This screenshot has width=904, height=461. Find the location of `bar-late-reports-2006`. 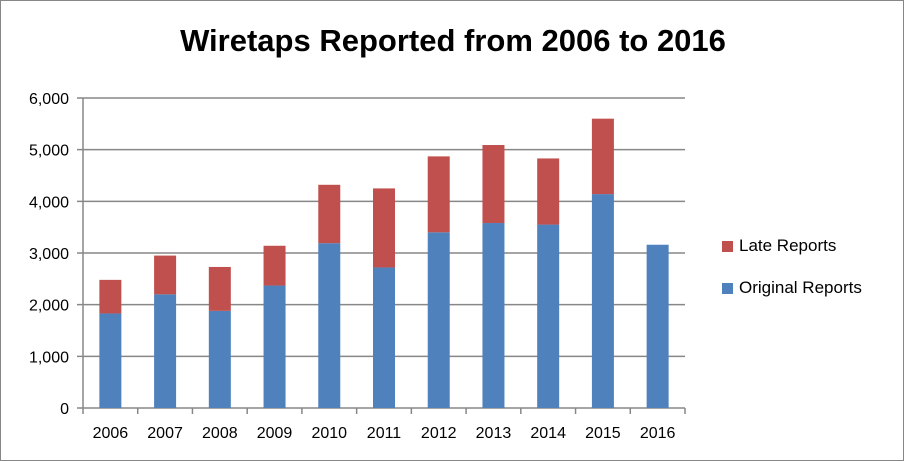

bar-late-reports-2006 is located at coordinates (110, 296).